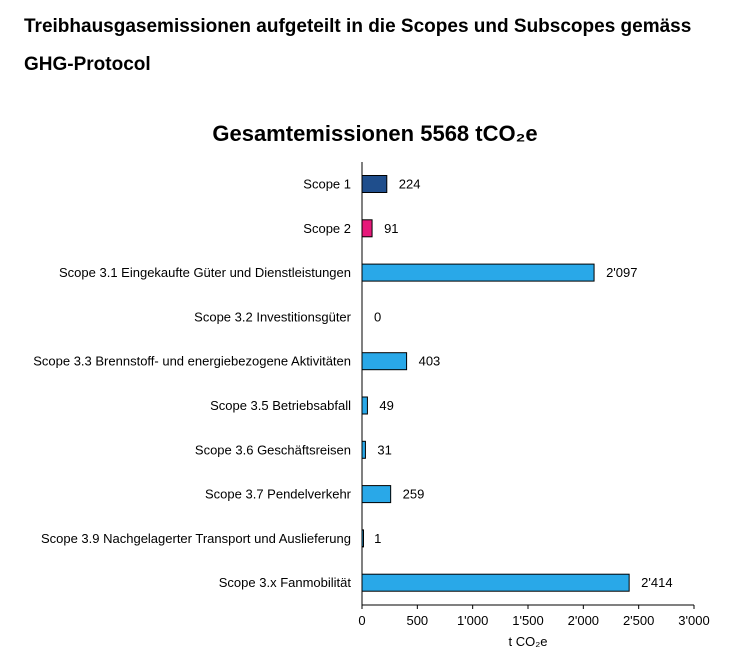 The width and height of the screenshot is (744, 666). What do you see at coordinates (621, 272) in the screenshot?
I see `value-label: 2'097` at bounding box center [621, 272].